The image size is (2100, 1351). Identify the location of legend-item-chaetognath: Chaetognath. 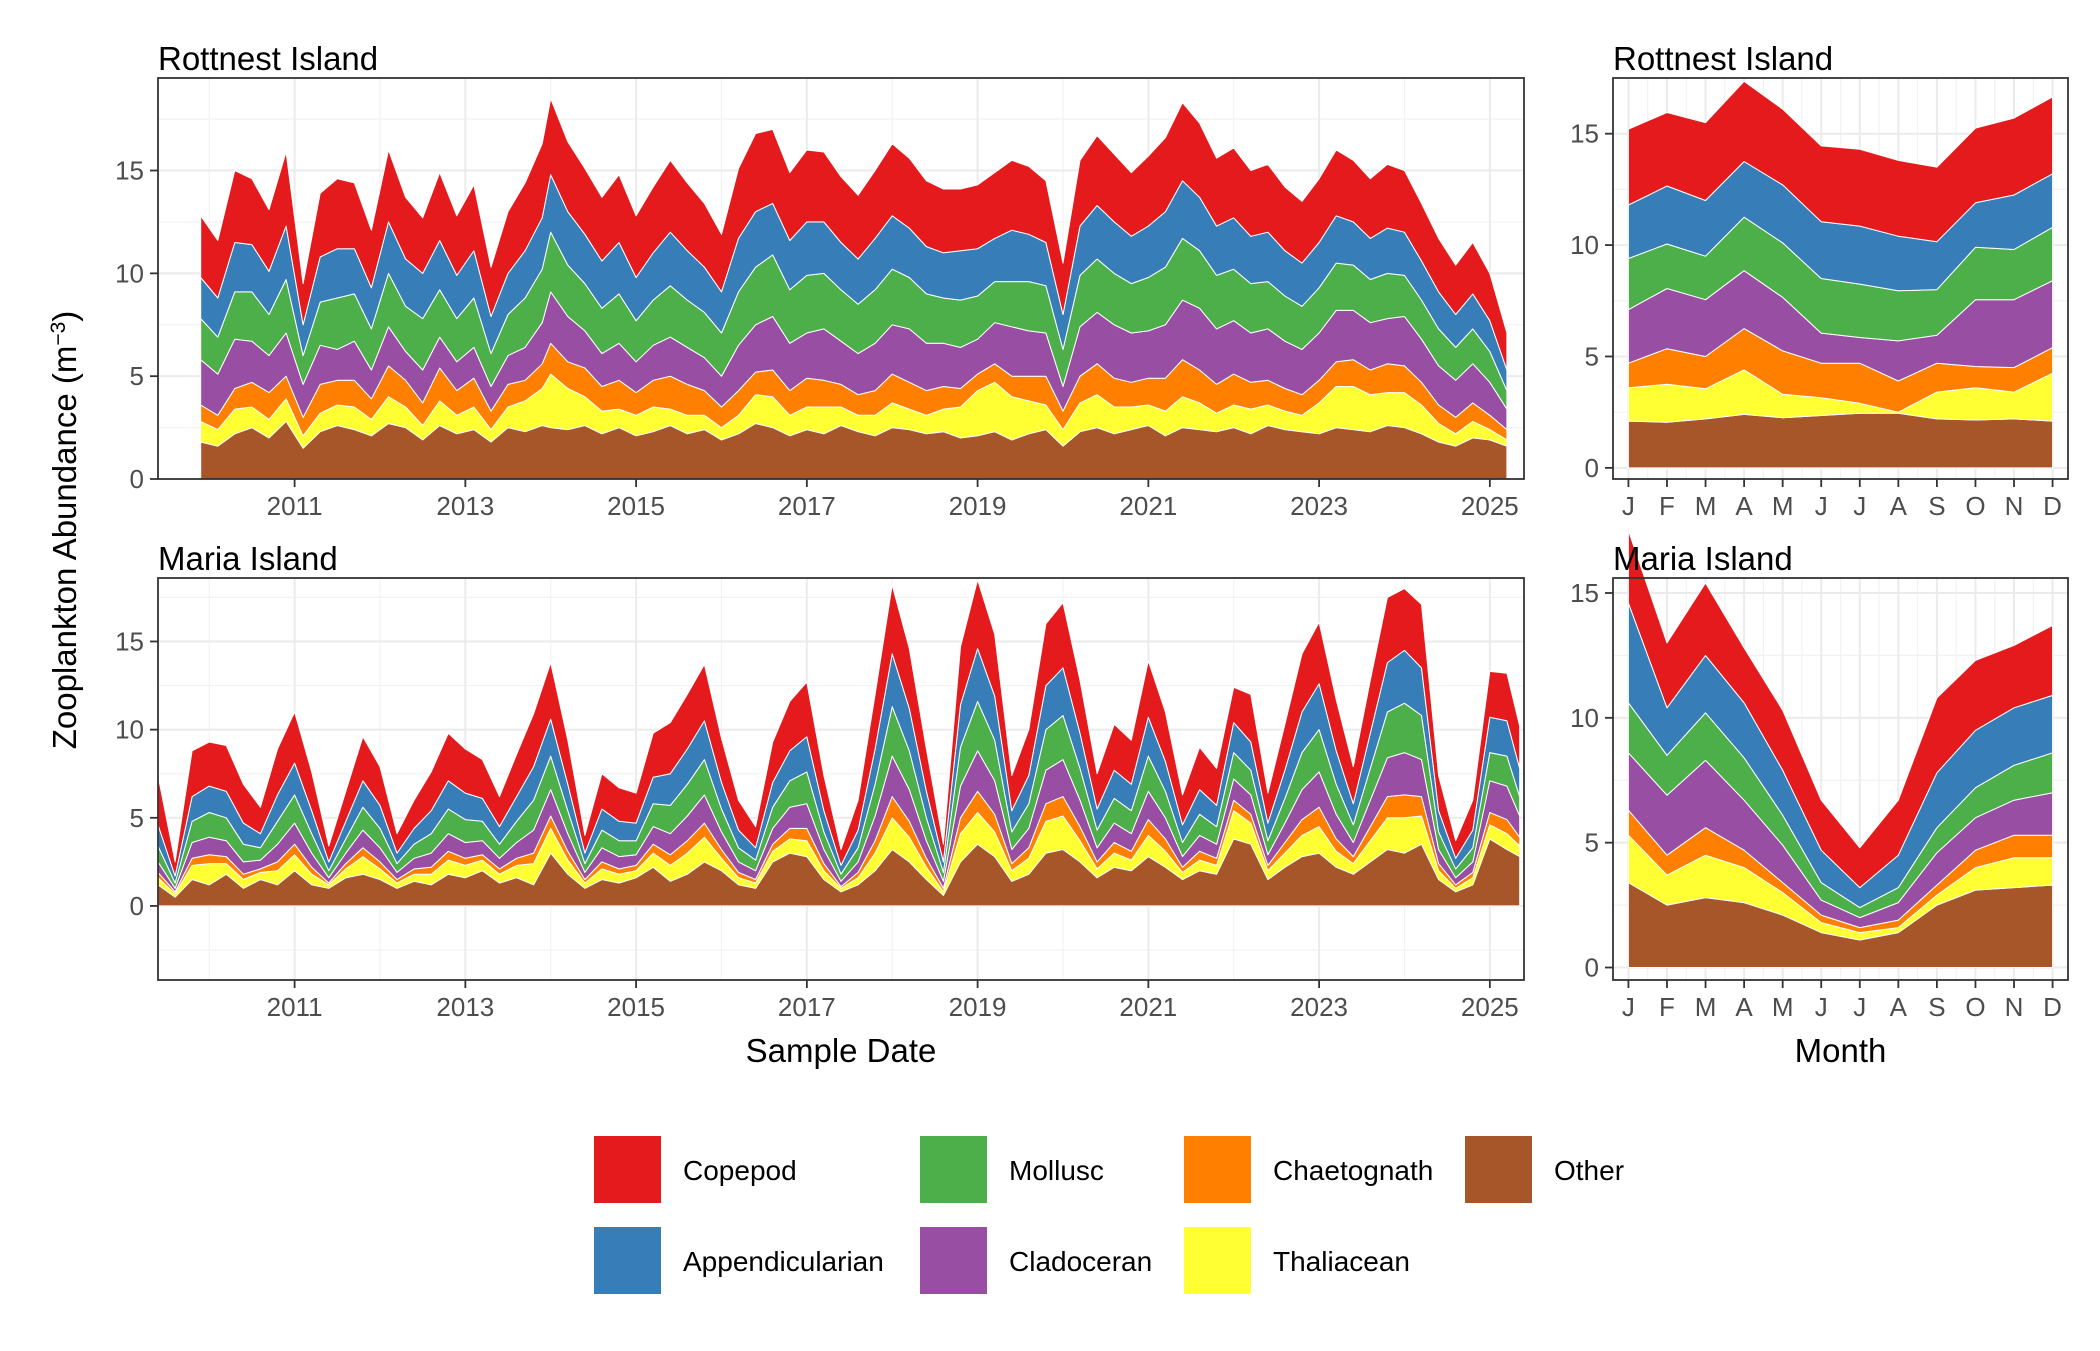
(1308, 1169).